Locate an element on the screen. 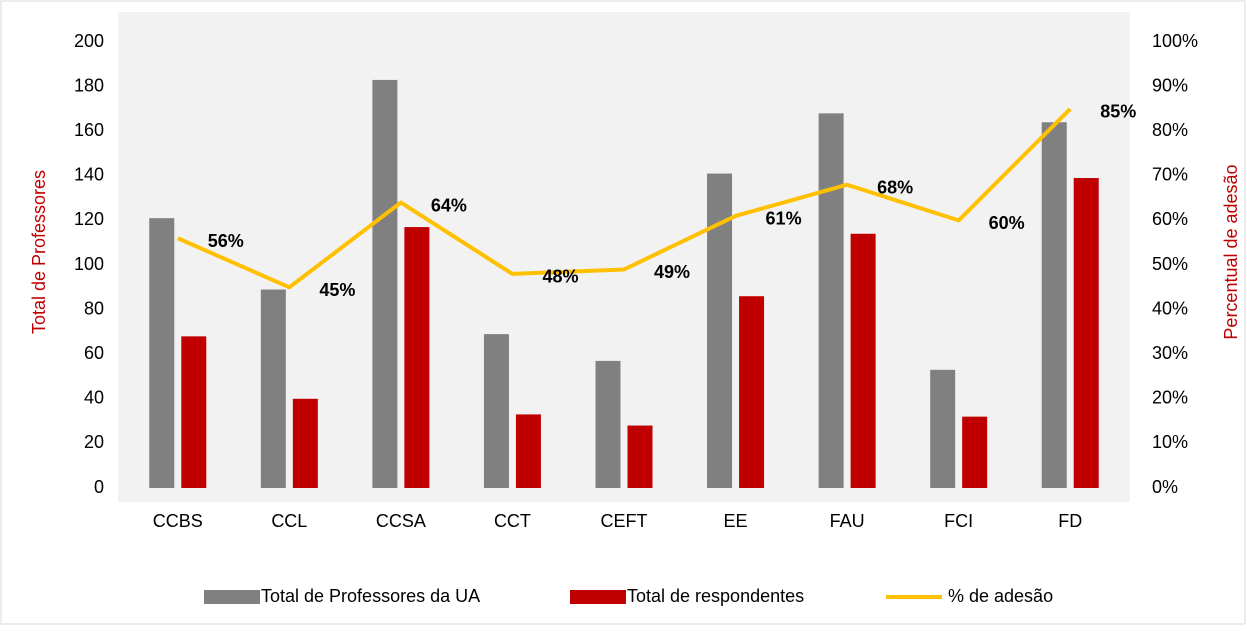 The image size is (1247, 631). data-label: 61% is located at coordinates (784, 219).